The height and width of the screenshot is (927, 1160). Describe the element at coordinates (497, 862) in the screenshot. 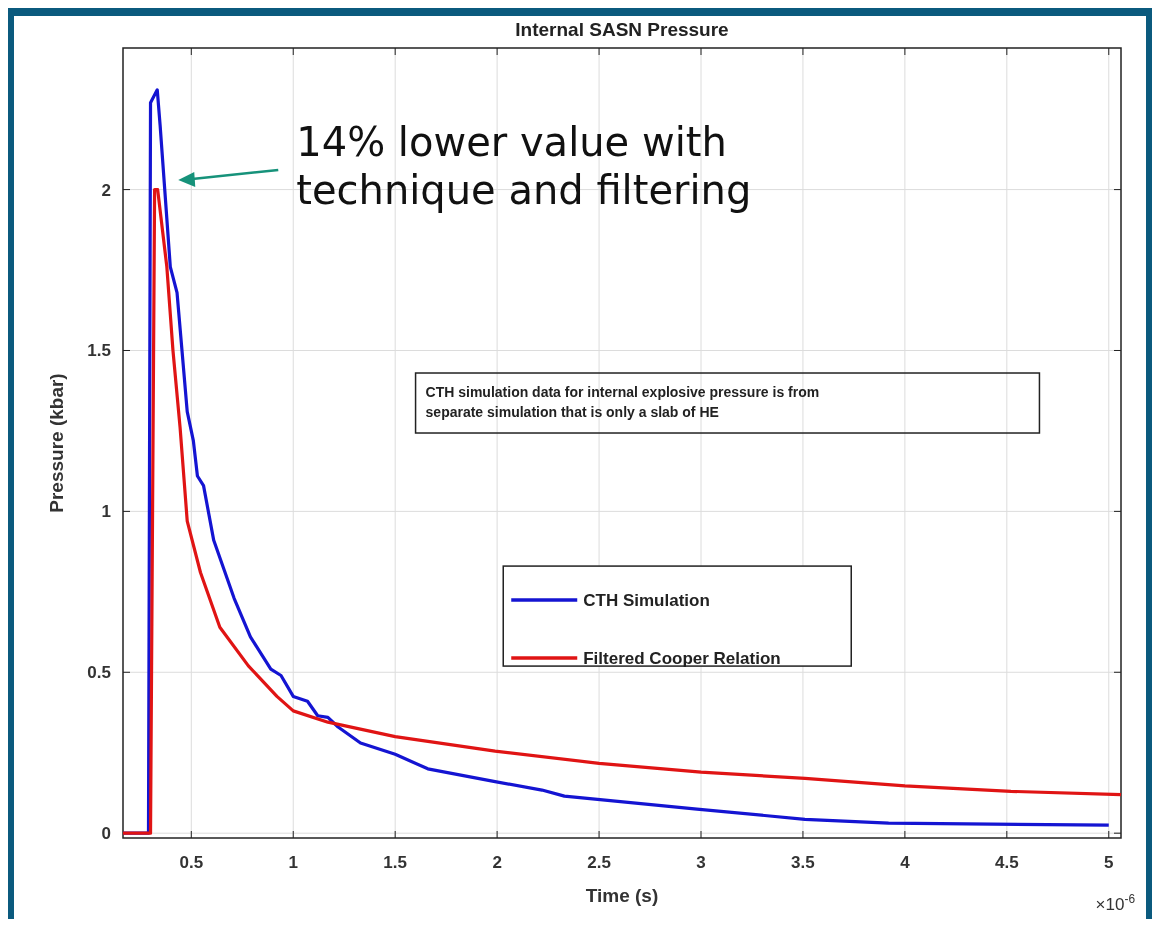

I see `x-tick-label: 2` at that location.